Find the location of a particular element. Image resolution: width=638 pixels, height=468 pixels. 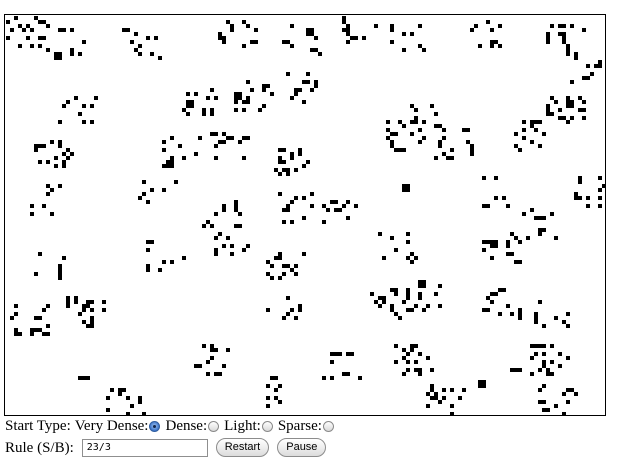

pause-button: Pause is located at coordinates (302, 447).